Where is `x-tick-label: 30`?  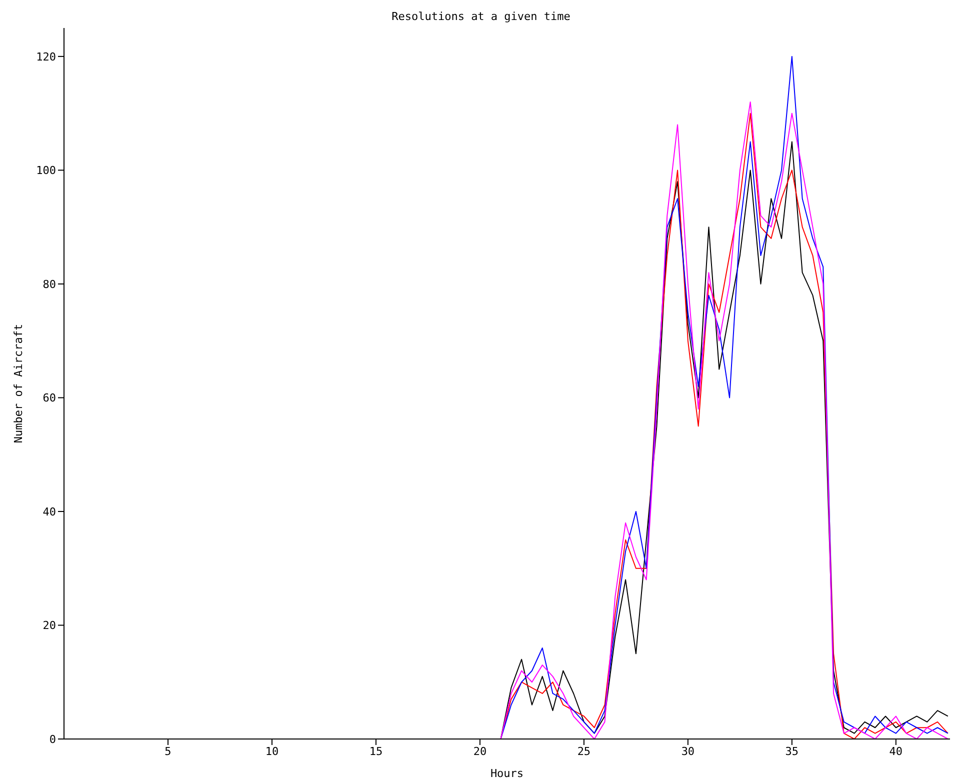 x-tick-label: 30 is located at coordinates (688, 751).